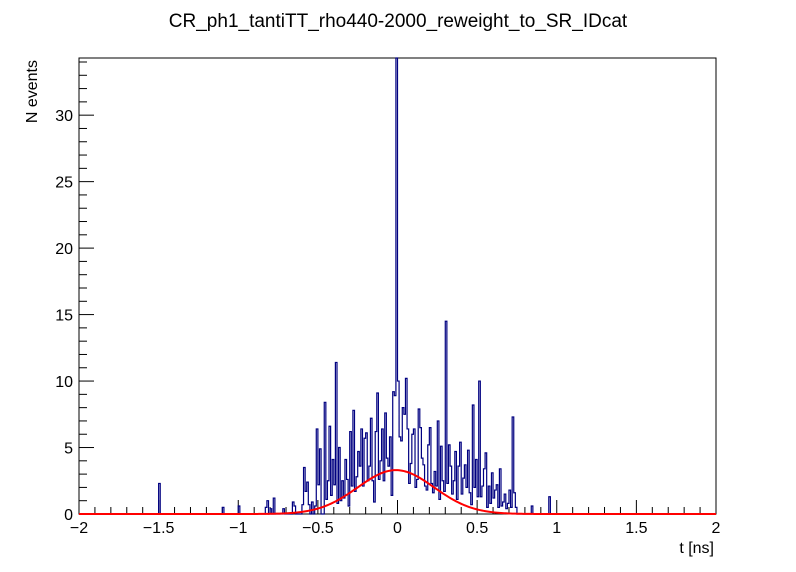 The width and height of the screenshot is (796, 572). Describe the element at coordinates (397, 492) in the screenshot. I see `gaussian-fit-curve` at that location.